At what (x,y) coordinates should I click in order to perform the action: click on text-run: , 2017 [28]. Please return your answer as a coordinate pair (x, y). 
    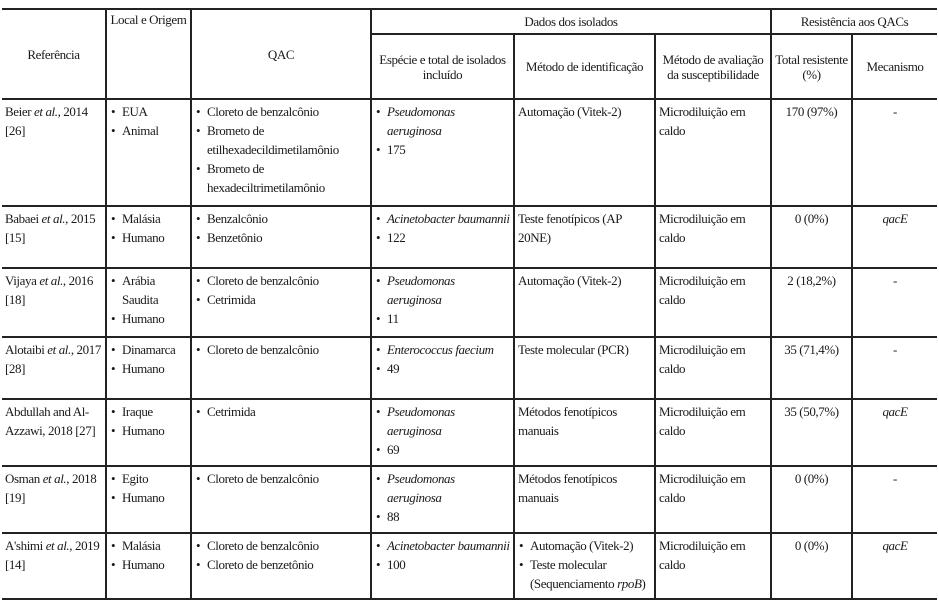
    Looking at the image, I should click on (53, 359).